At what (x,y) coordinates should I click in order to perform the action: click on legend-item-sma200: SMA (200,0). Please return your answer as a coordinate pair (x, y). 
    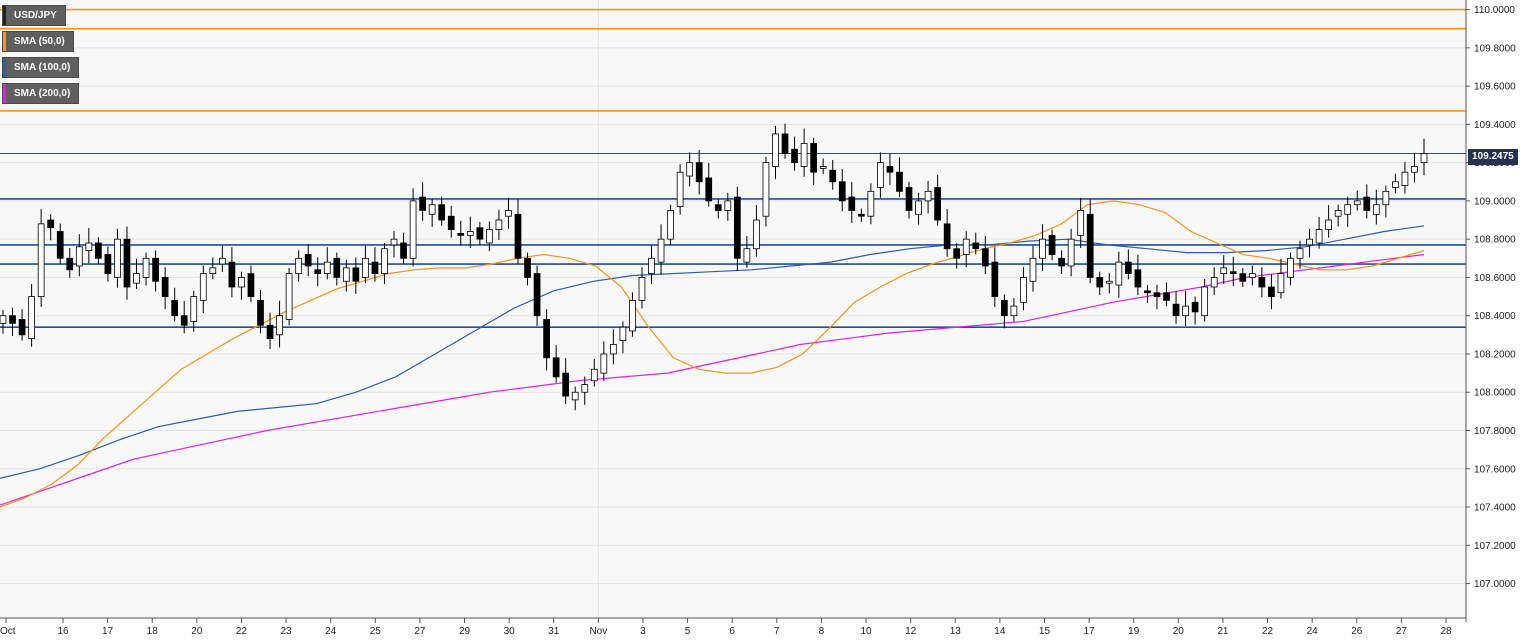
    Looking at the image, I should click on (41, 93).